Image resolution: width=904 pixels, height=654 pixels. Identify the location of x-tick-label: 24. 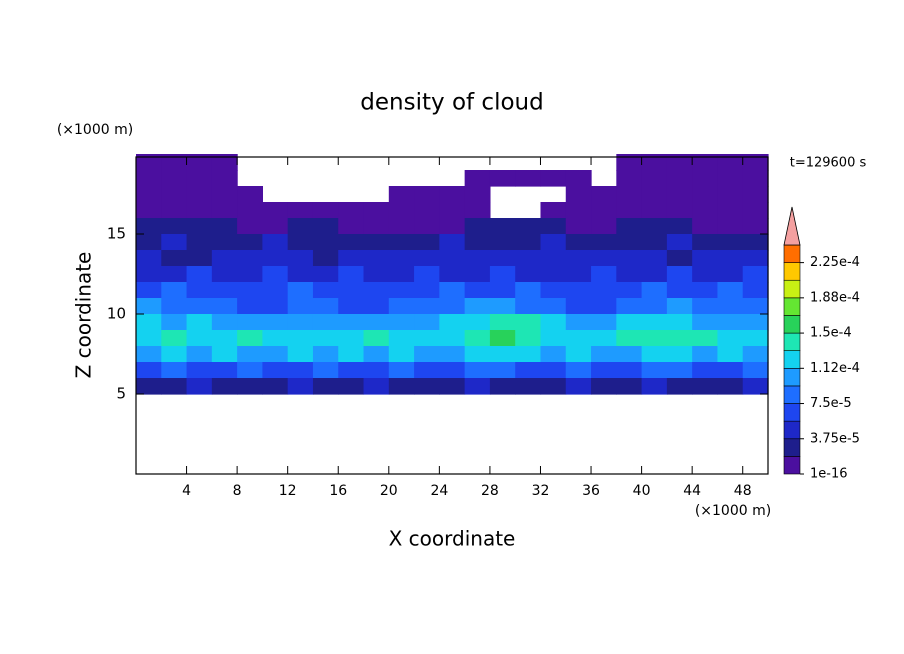
(439, 491).